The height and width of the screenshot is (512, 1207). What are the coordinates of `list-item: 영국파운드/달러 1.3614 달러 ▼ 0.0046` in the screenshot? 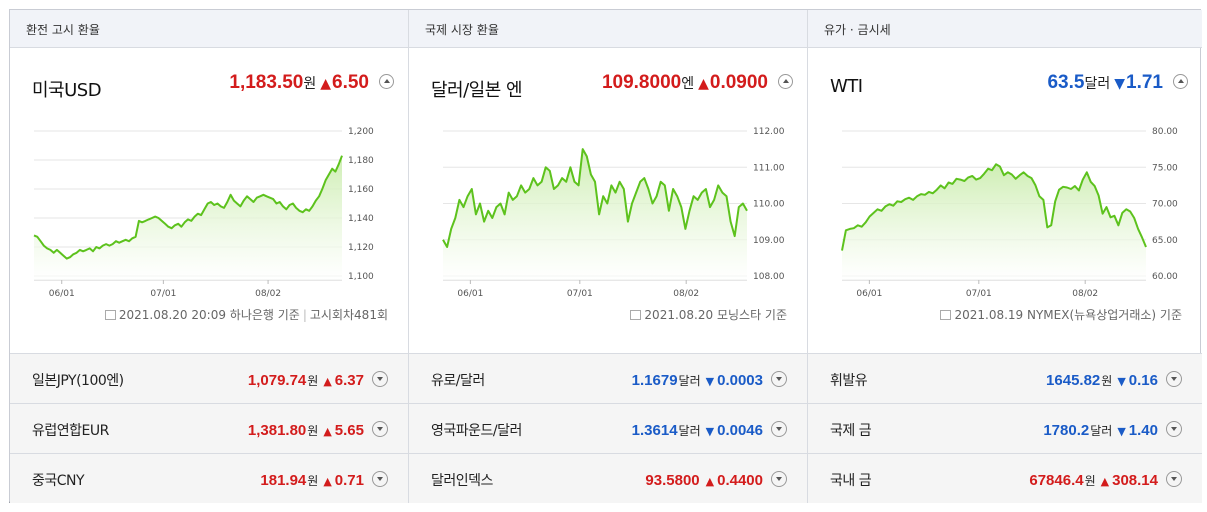 It's located at (607, 428).